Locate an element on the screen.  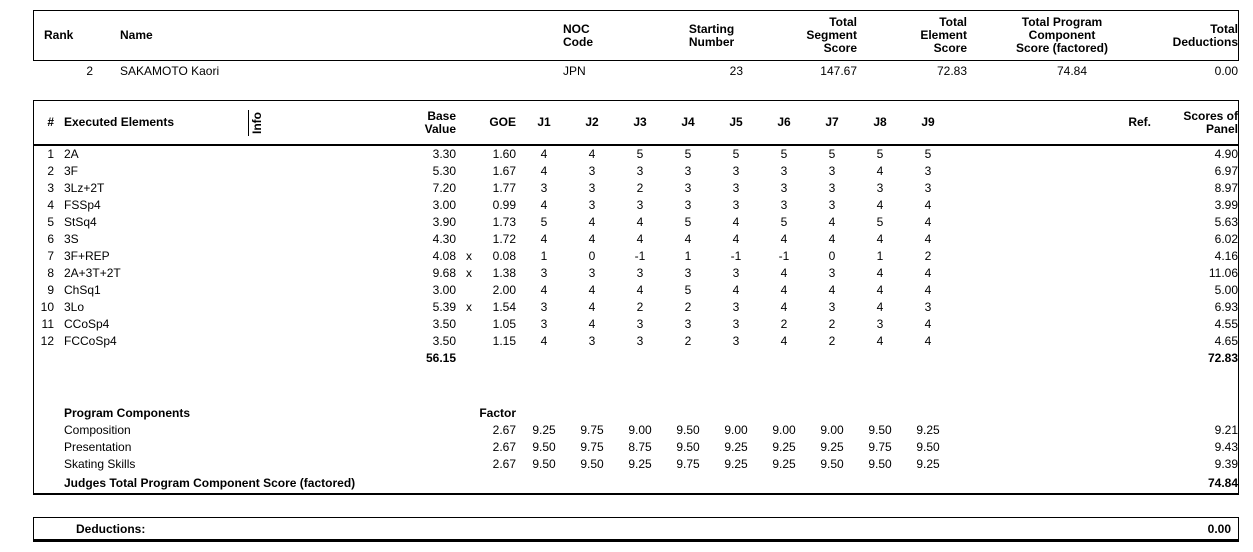
element-name: 3F+REP is located at coordinates (87, 256).